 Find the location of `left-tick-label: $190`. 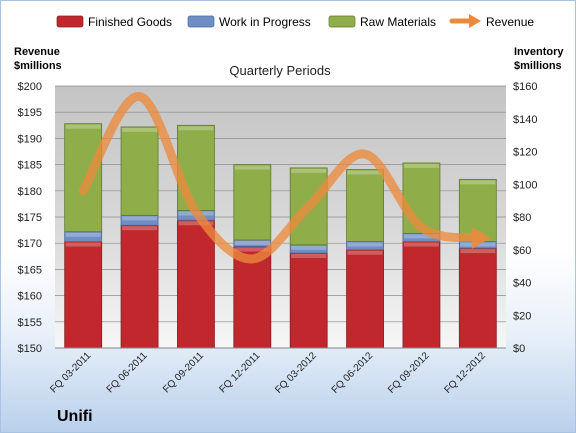

left-tick-label: $190 is located at coordinates (30, 139).